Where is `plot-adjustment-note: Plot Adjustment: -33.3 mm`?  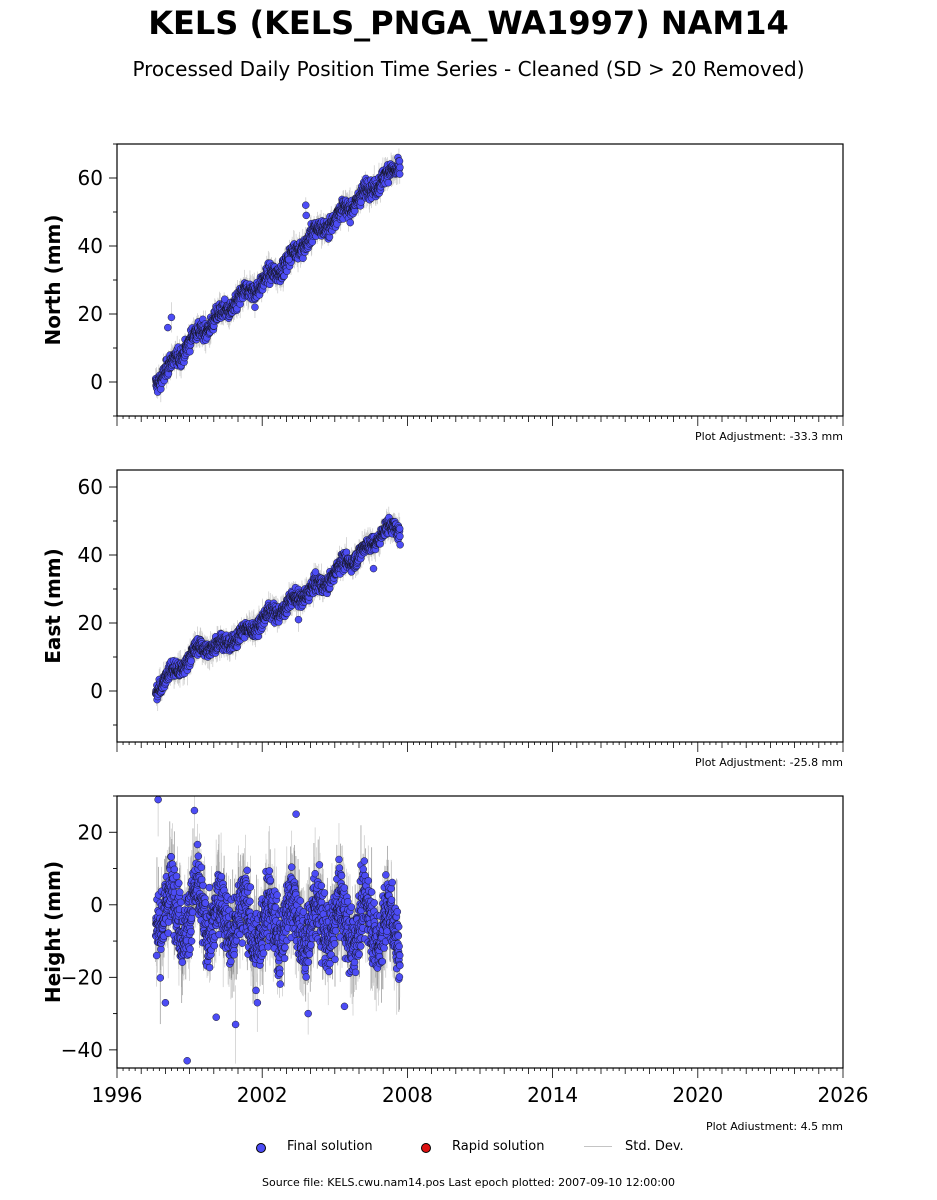
plot-adjustment-note: Plot Adjustment: -33.3 mm is located at coordinates (769, 436).